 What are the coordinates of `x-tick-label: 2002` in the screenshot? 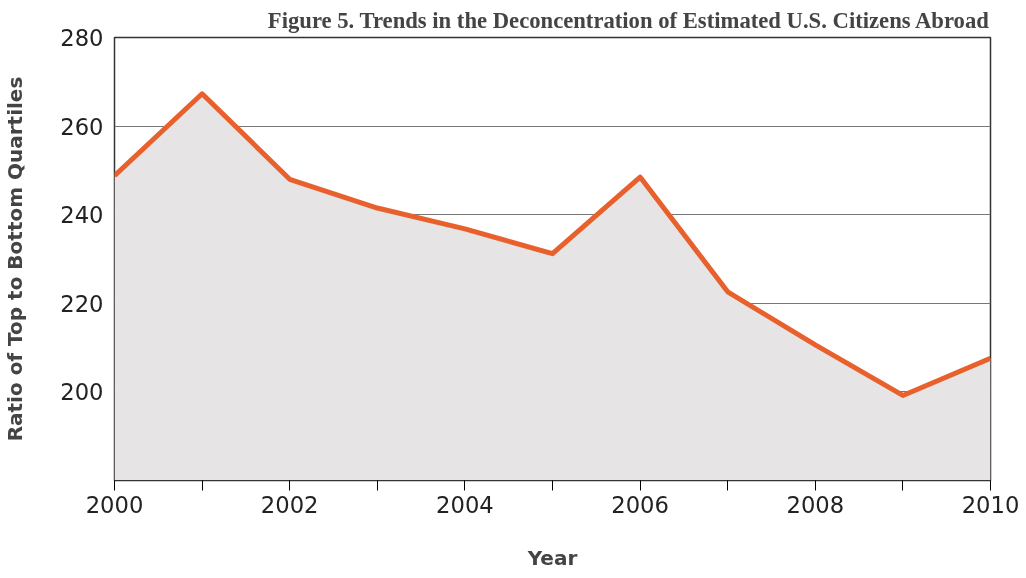 It's located at (289, 504).